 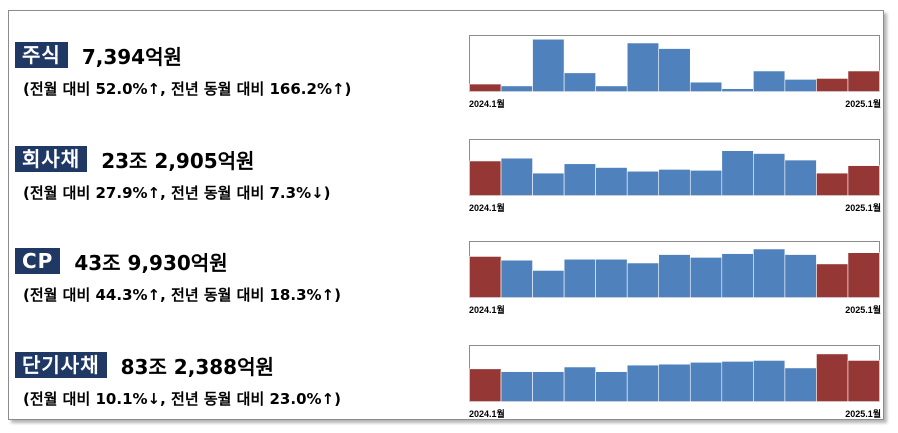 I want to click on issuance-amount: 23조 2,905억원, so click(x=178, y=160).